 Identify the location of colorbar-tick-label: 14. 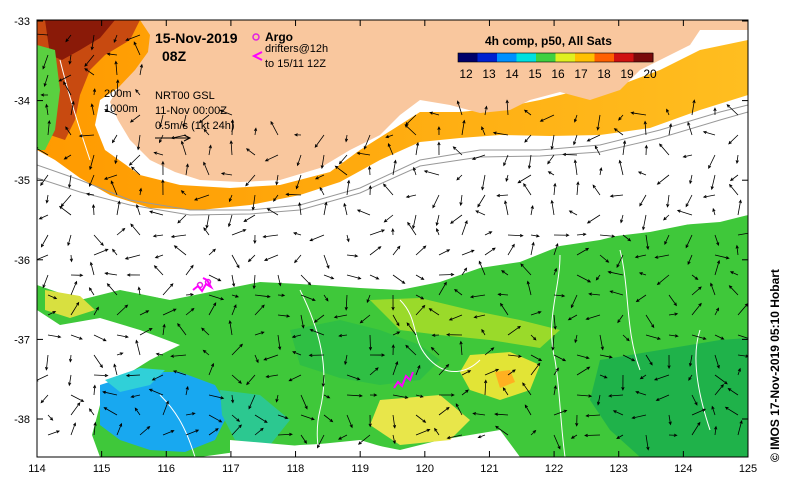
(512, 74).